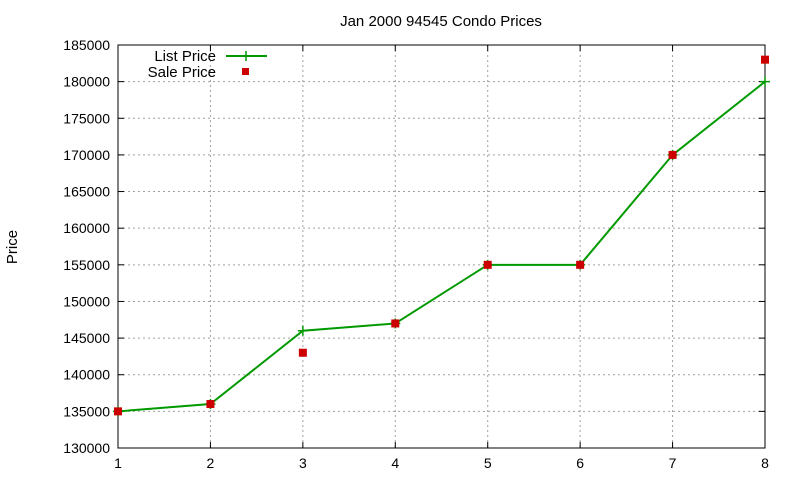 The image size is (800, 480). Describe the element at coordinates (118, 463) in the screenshot. I see `x-tick-label: 1` at that location.